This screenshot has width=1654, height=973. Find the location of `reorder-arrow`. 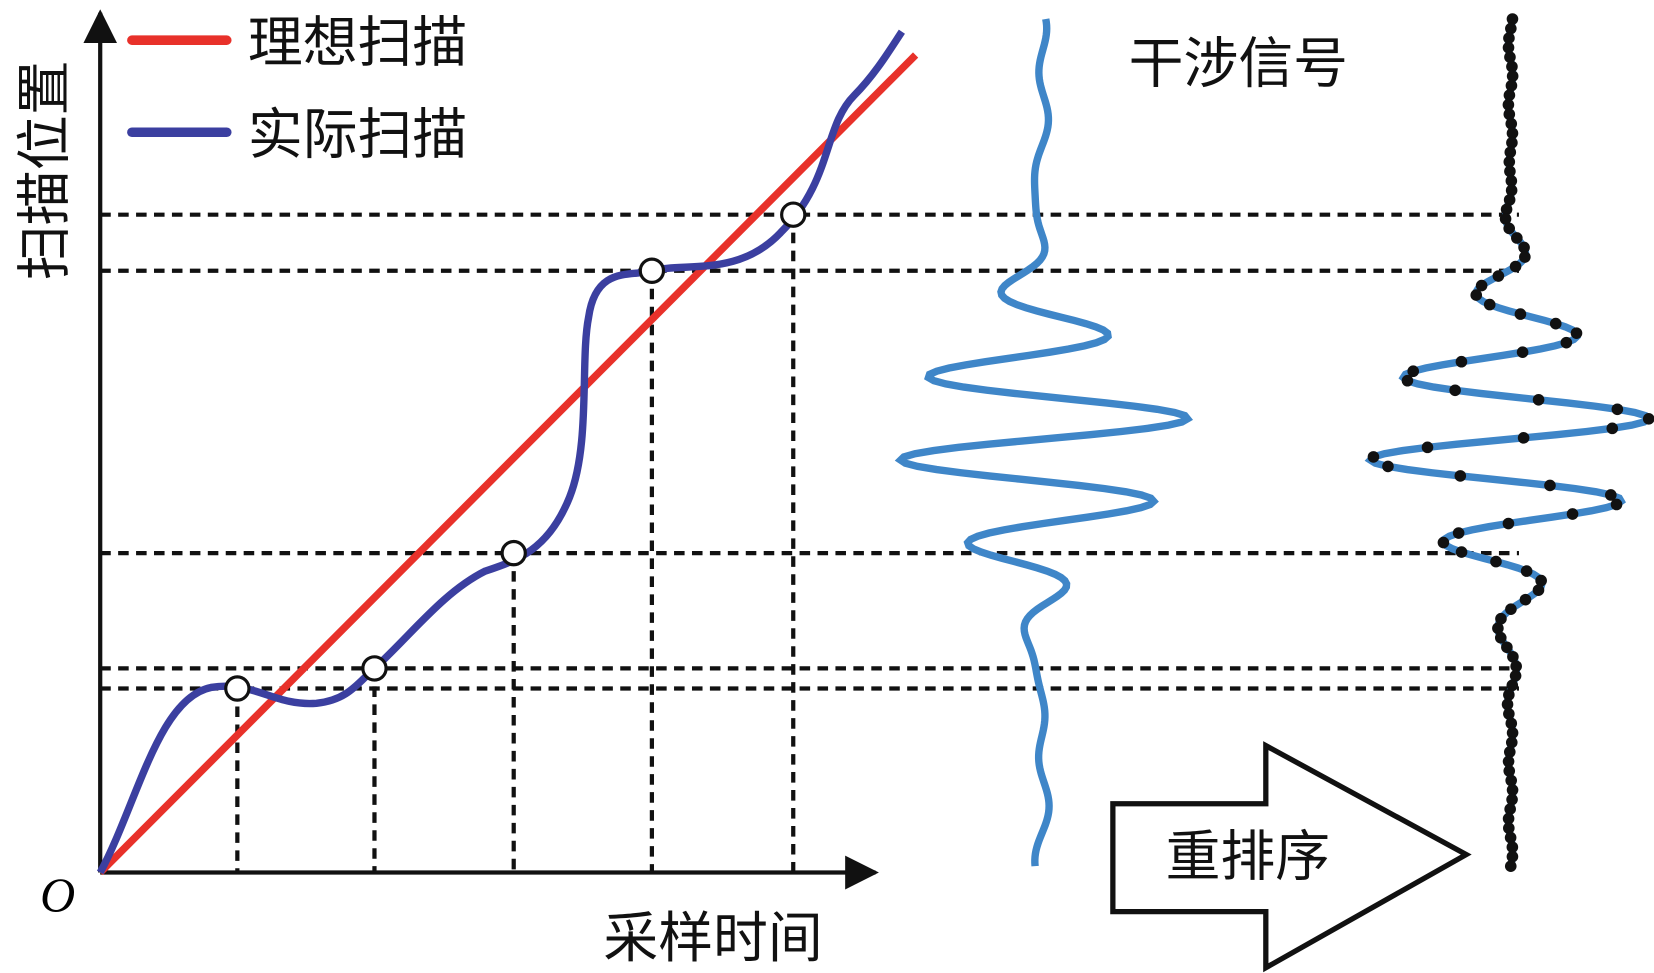

reorder-arrow is located at coordinates (1291, 857).